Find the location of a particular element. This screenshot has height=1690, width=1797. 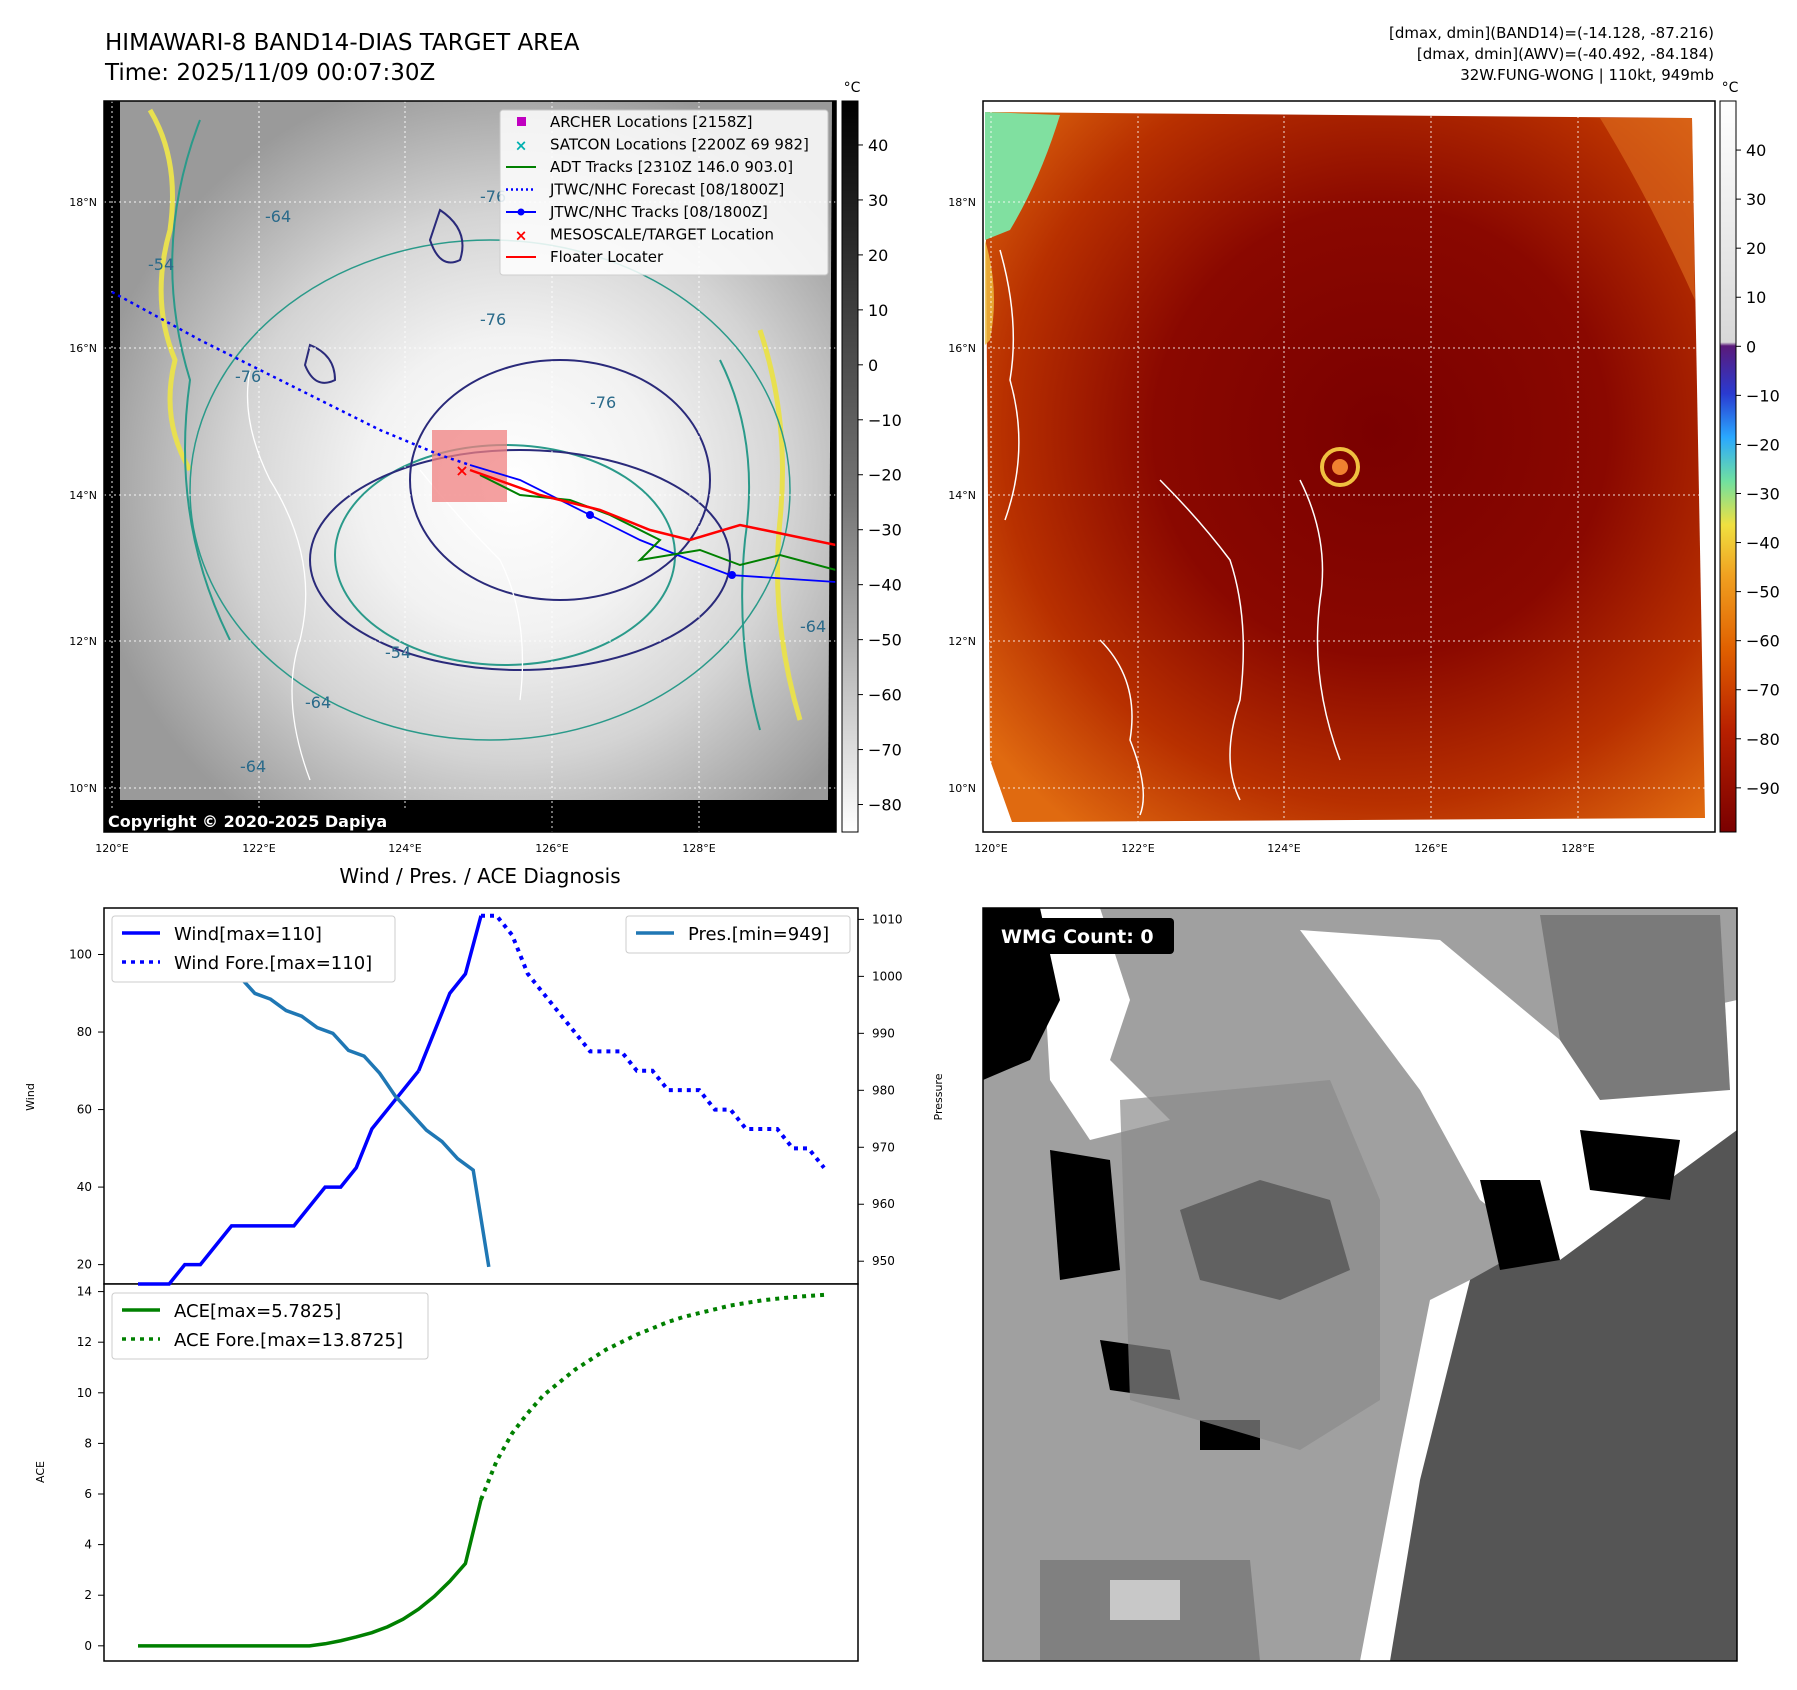

colorbar-tick-label: 20 is located at coordinates (1756, 248).